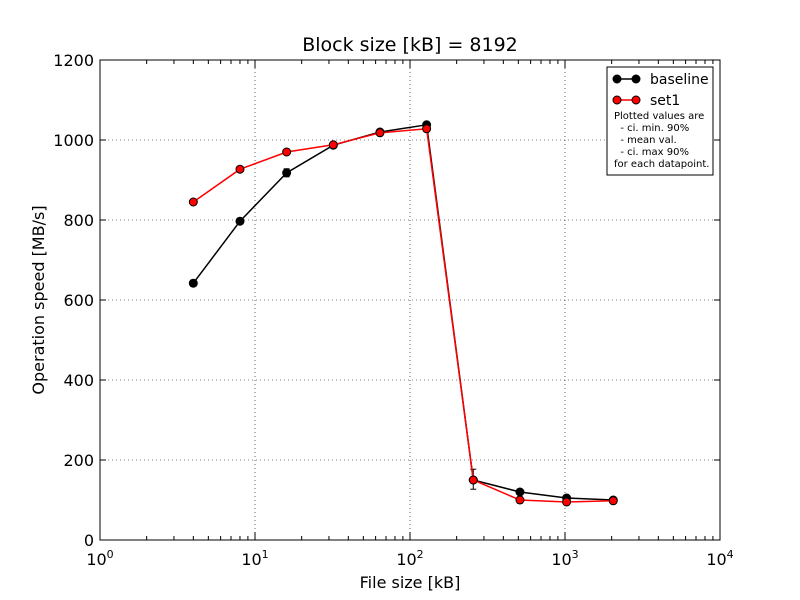 This screenshot has width=800, height=600. I want to click on y-tick-labels: 0 200 400 600 800 1000 1200, so click(73, 300).